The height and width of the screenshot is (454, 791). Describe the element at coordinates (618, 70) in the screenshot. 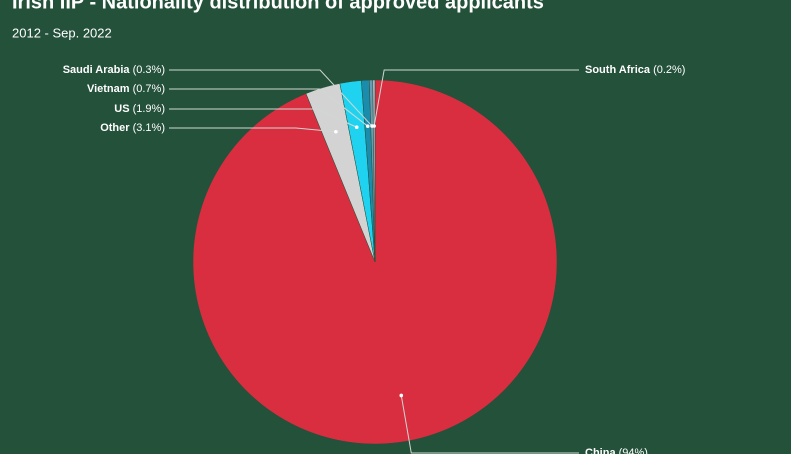

I see `label-name: South Africa` at that location.